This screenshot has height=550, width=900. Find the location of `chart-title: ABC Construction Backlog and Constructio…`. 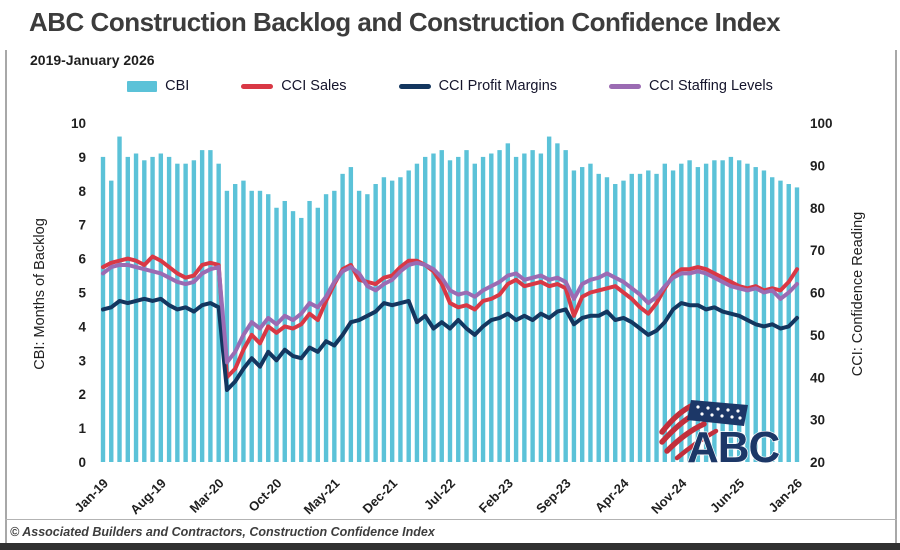

chart-title: ABC Construction Backlog and Constructio… is located at coordinates (405, 22).